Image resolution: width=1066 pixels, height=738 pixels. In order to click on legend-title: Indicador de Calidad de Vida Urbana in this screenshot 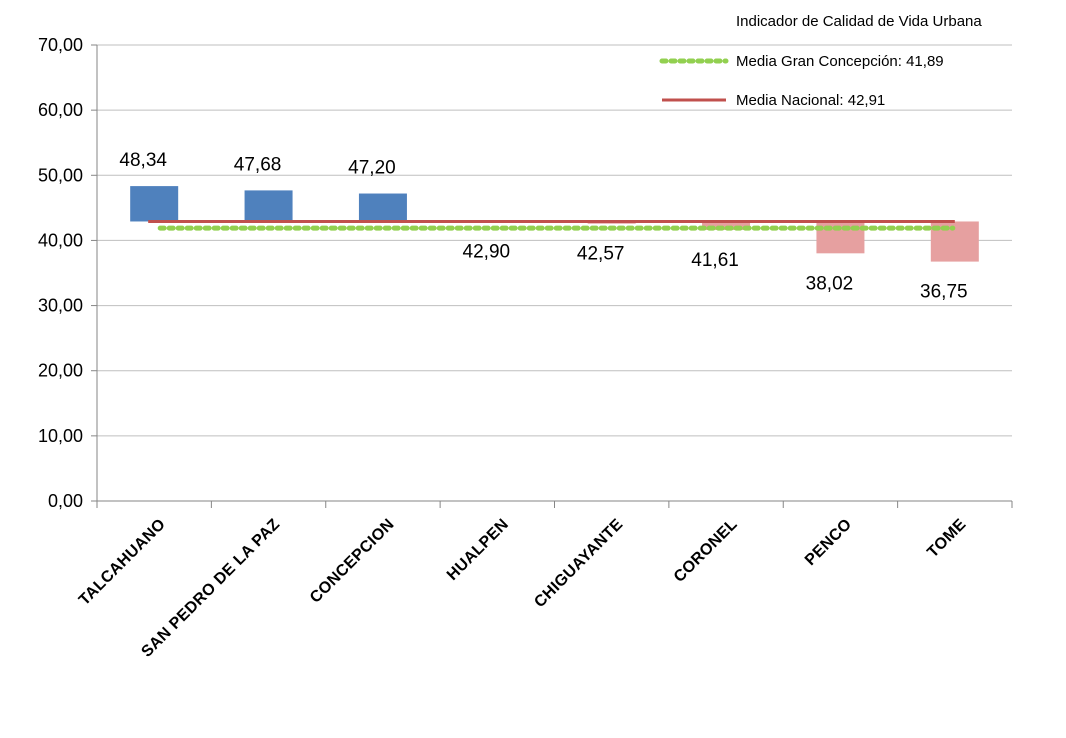, I will do `click(859, 21)`.